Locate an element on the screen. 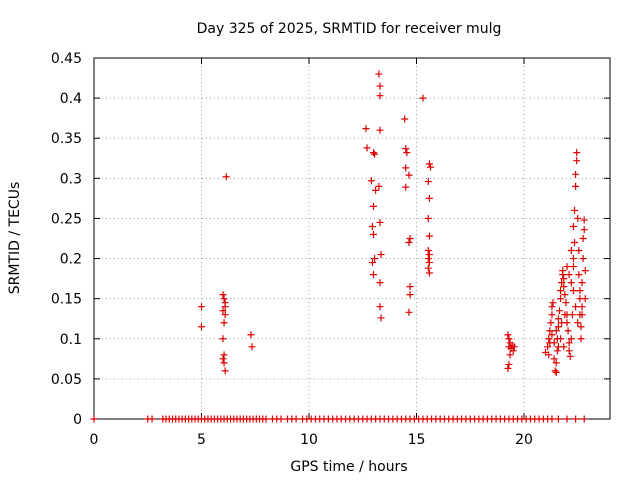  y-tick-label: 0.15 is located at coordinates (66, 300).